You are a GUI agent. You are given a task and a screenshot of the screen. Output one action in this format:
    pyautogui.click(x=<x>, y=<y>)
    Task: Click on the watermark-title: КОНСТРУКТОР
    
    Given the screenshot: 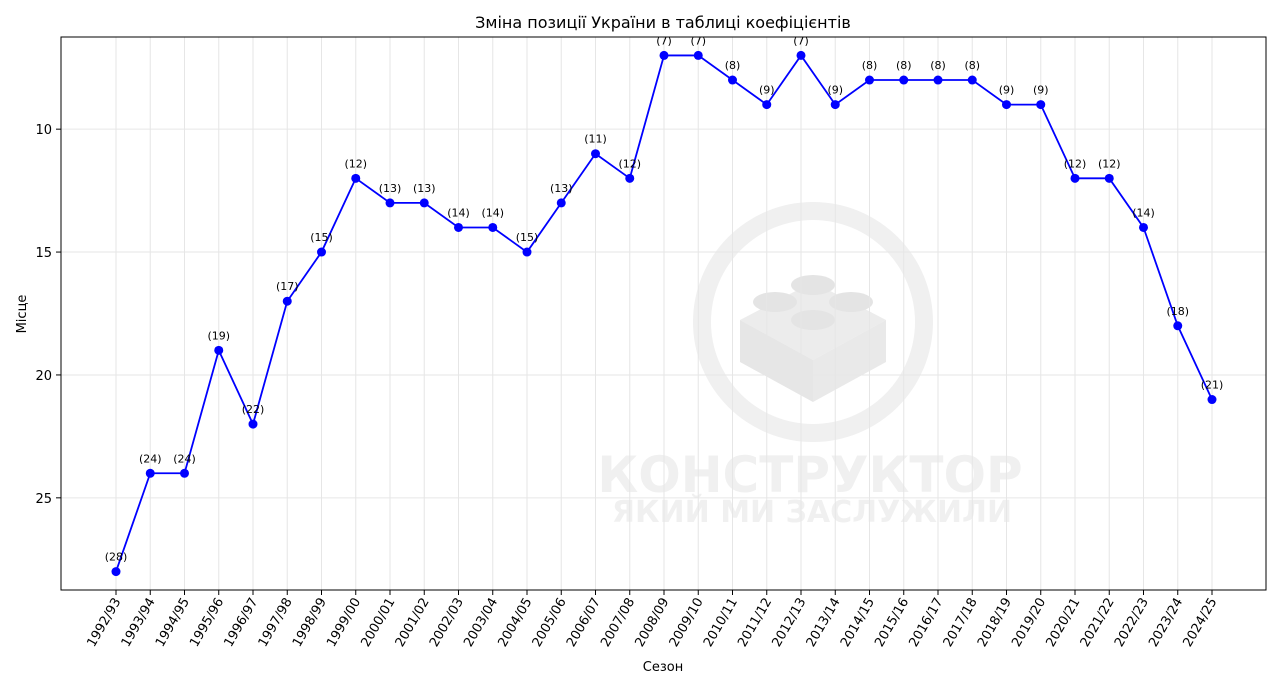 What is the action you would take?
    pyautogui.click(x=809, y=475)
    